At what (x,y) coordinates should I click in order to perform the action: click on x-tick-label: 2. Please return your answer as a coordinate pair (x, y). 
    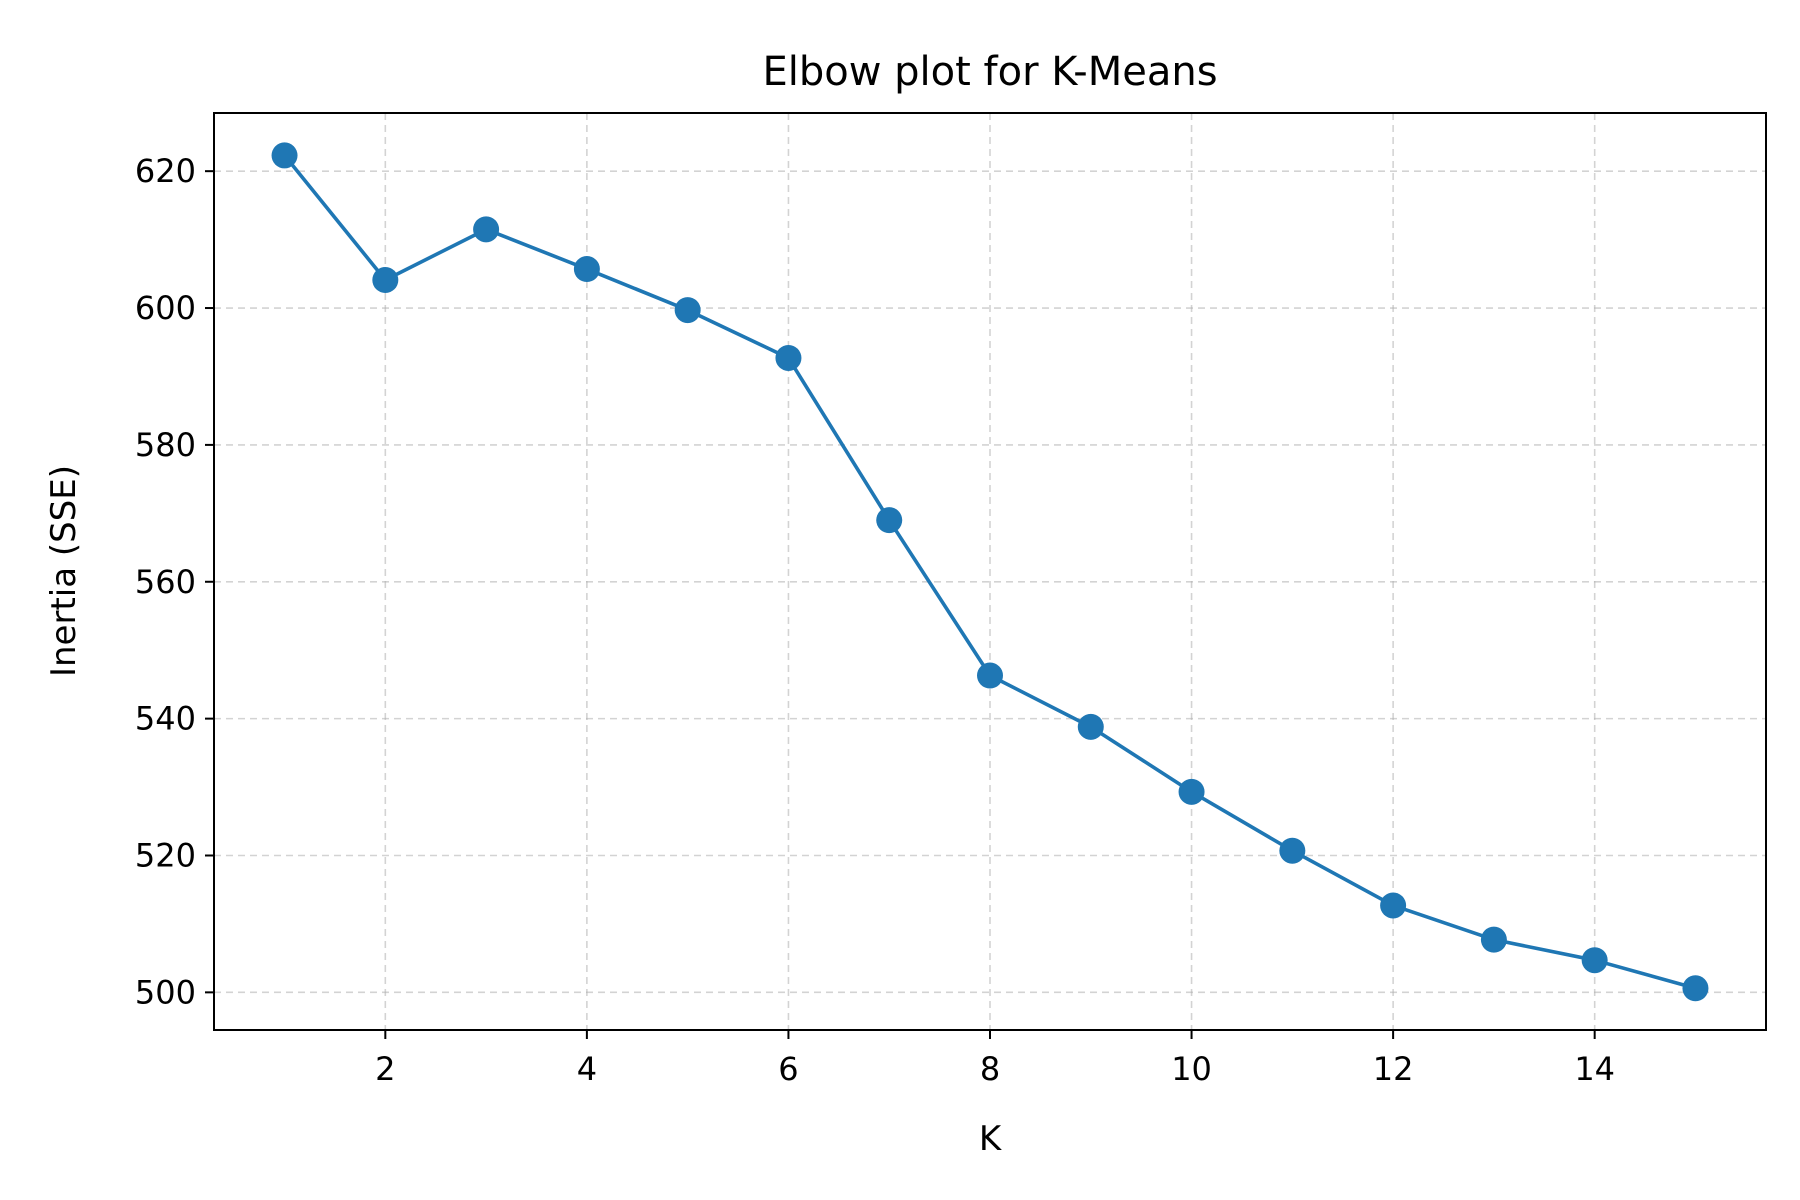
    Looking at the image, I should click on (385, 1069).